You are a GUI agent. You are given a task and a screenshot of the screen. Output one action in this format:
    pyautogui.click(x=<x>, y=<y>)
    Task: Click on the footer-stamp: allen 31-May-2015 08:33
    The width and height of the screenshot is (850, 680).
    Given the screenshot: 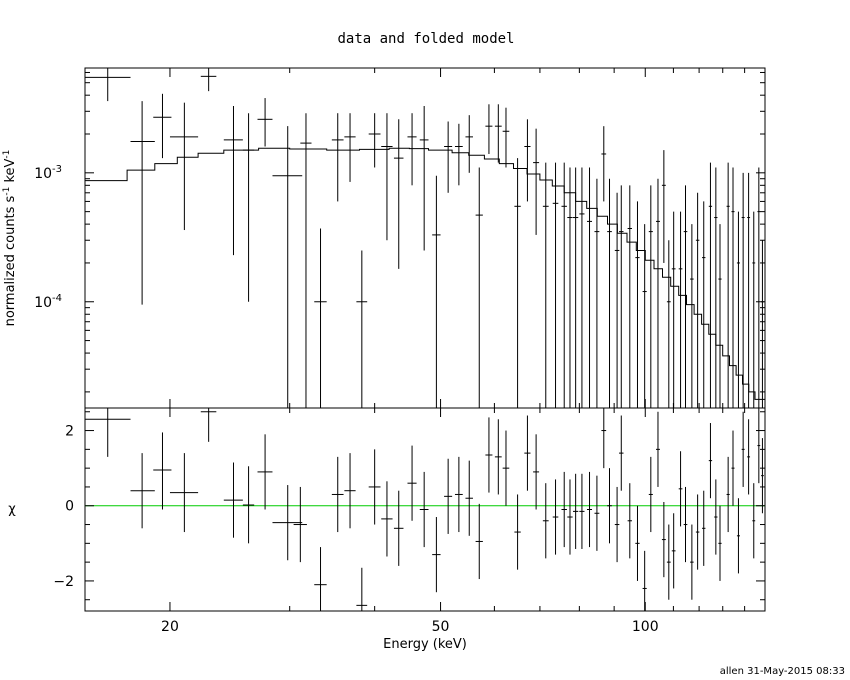 What is the action you would take?
    pyautogui.click(x=782, y=671)
    